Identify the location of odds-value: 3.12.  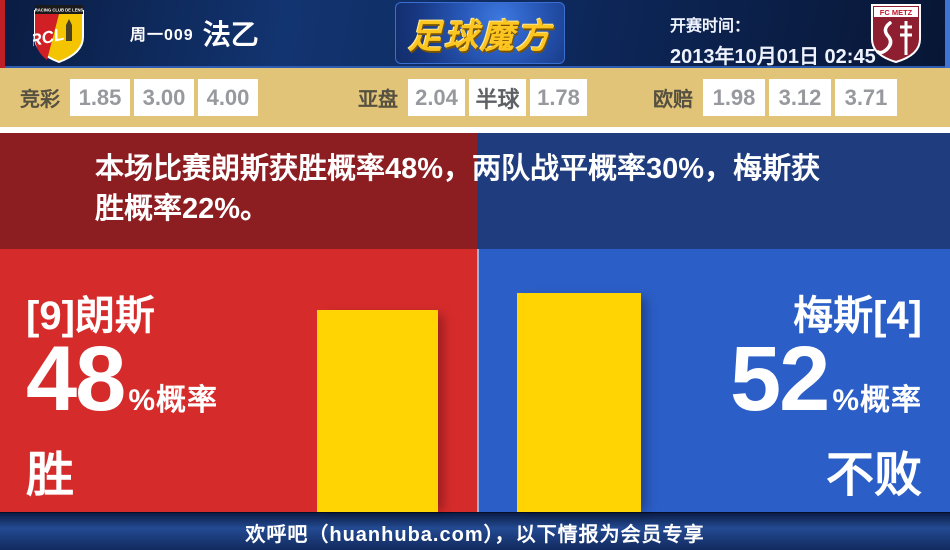
(800, 97).